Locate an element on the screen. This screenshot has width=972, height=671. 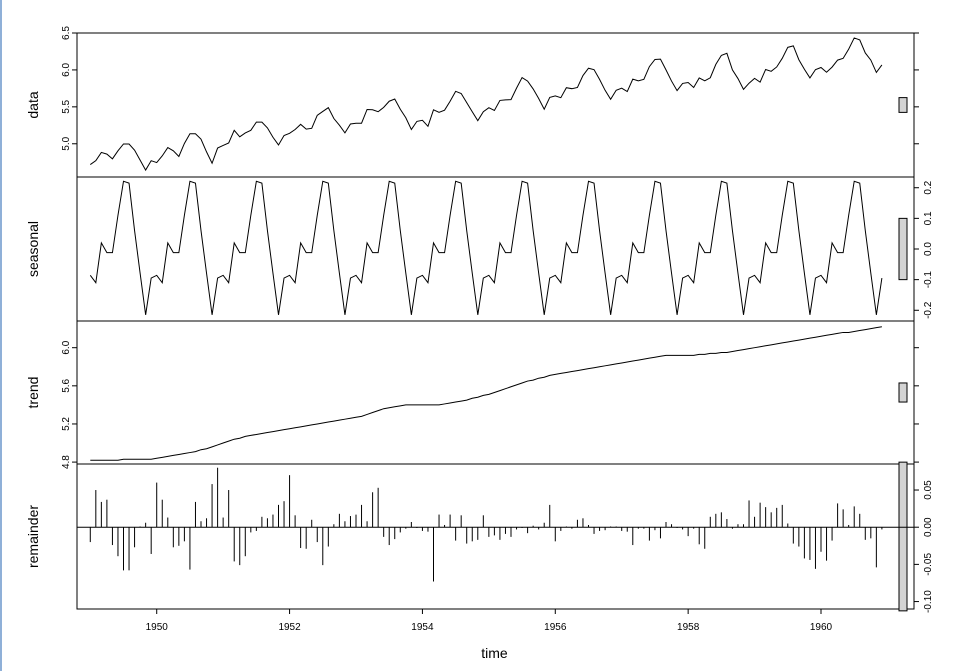
ytick-label-remainder-1: -0.05 is located at coordinates (928, 564).